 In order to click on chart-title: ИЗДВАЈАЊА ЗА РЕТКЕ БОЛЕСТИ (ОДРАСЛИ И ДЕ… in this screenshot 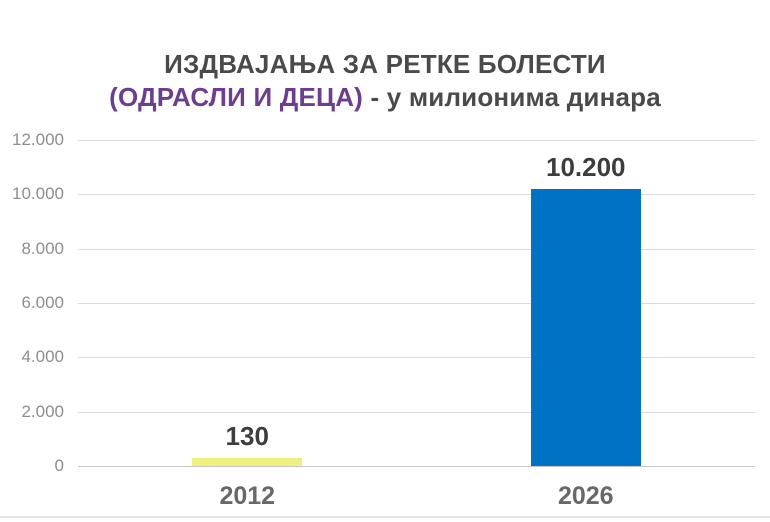, I will do `click(385, 81)`.